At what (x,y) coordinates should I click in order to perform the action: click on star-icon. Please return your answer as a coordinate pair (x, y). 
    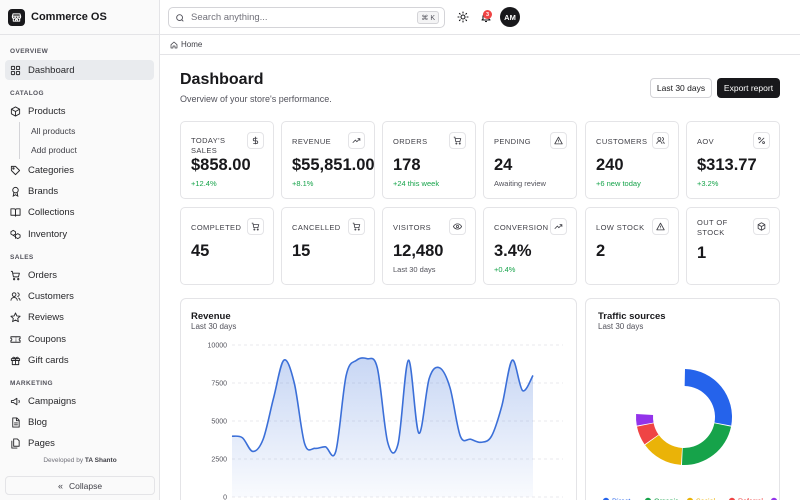
    Looking at the image, I should click on (15, 317).